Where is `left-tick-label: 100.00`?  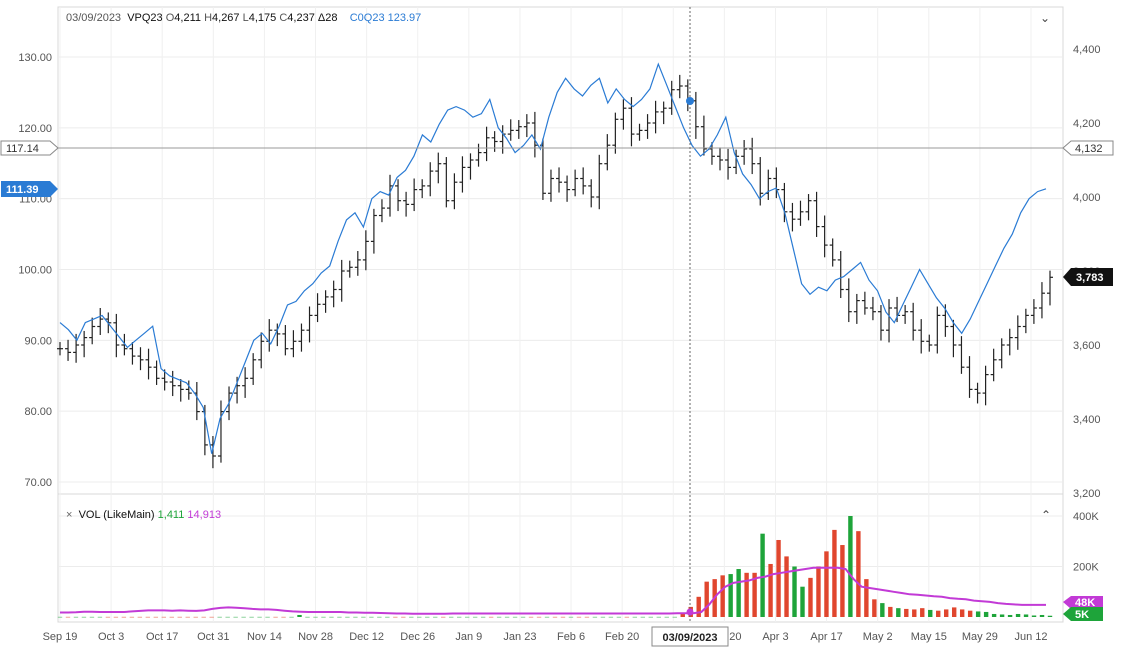
left-tick-label: 100.00 is located at coordinates (35, 271).